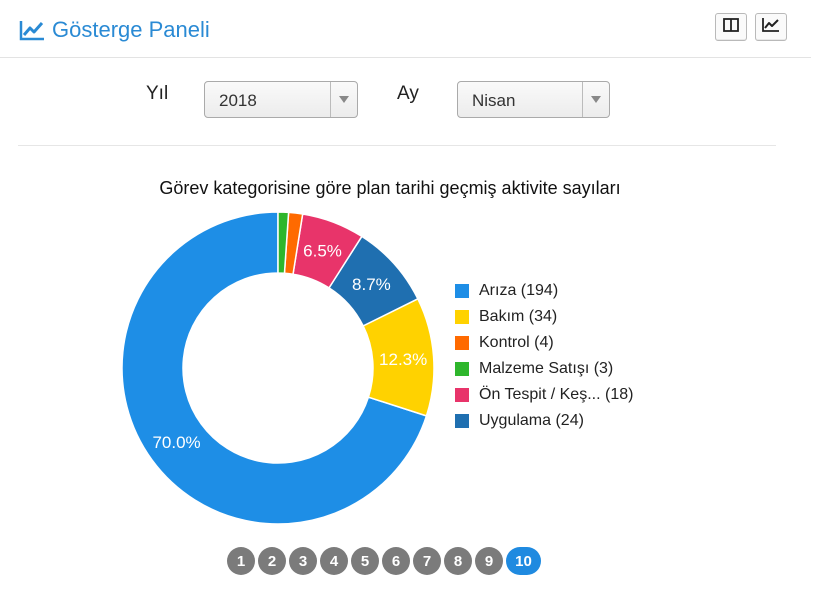  I want to click on legend-item: Kontrol (4), so click(544, 343).